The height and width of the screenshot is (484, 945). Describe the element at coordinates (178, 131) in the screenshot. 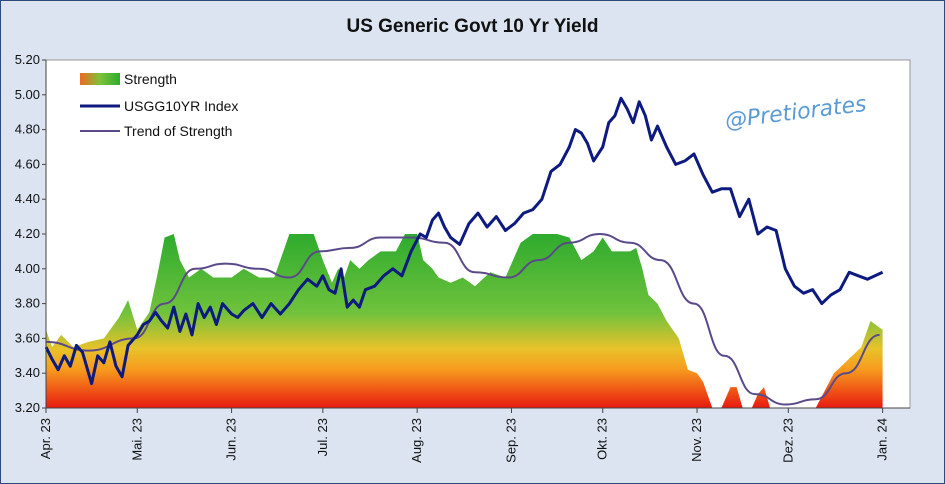

I see `legend-label-trend: Trend of Strength` at that location.